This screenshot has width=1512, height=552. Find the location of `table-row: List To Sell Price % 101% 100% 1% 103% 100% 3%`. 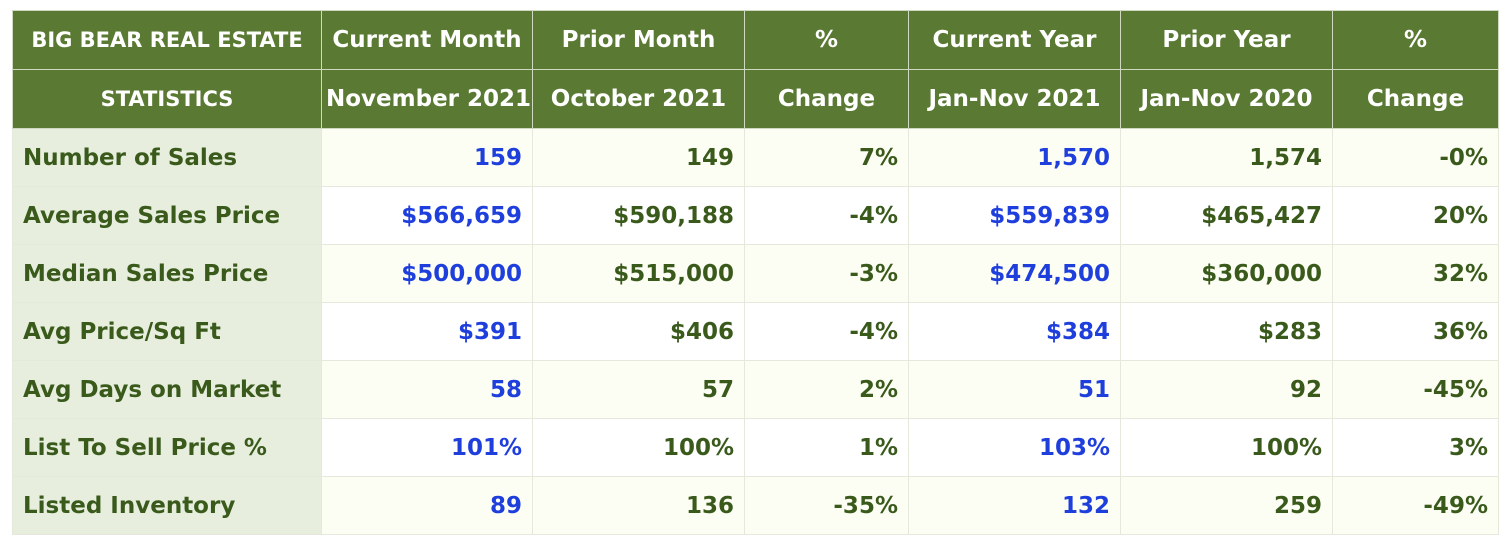

table-row: List To Sell Price % 101% 100% 1% 103% 100% 3% is located at coordinates (755, 447).